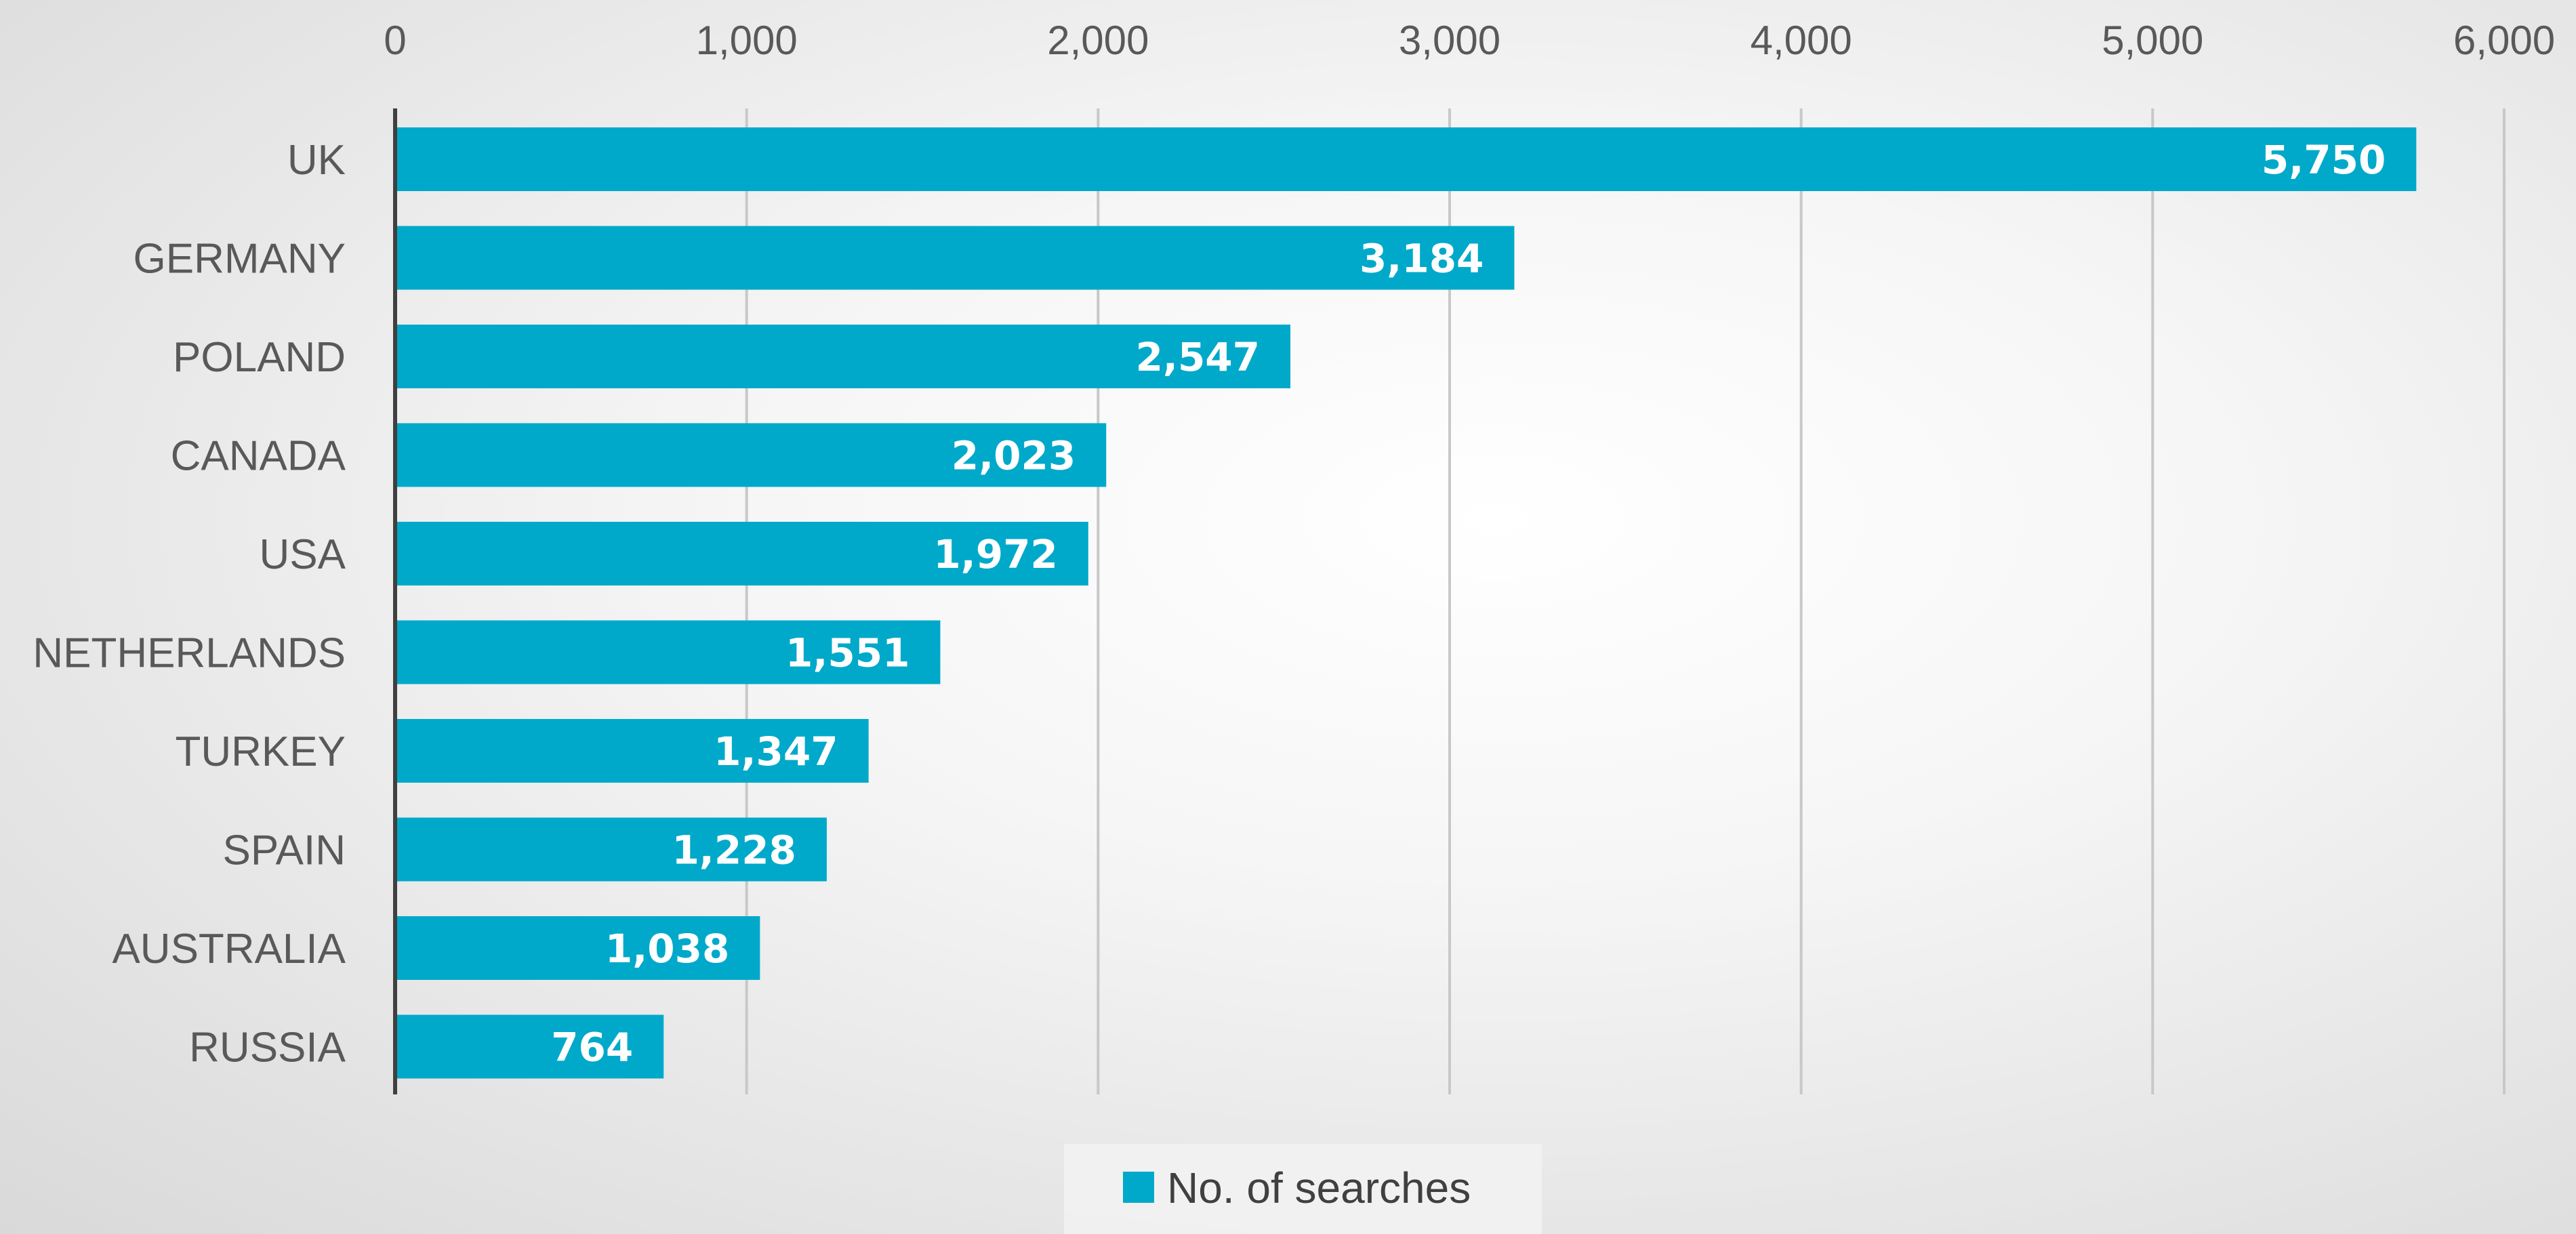  Describe the element at coordinates (1801, 40) in the screenshot. I see `x-tick-label: 4,000` at that location.